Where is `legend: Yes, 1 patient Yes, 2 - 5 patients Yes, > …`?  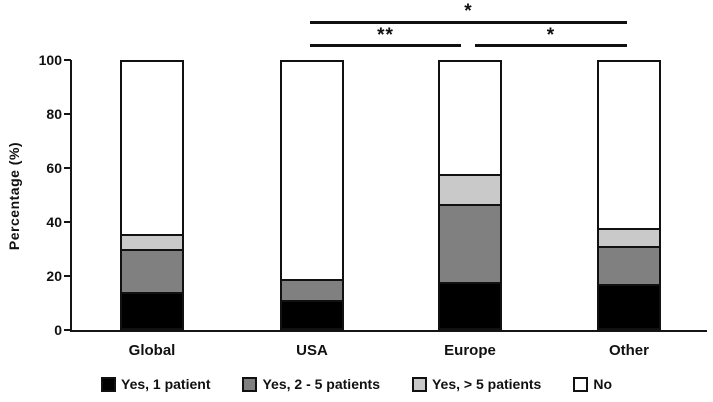 legend: Yes, 1 patient Yes, 2 - 5 patients Yes, > … is located at coordinates (356, 384).